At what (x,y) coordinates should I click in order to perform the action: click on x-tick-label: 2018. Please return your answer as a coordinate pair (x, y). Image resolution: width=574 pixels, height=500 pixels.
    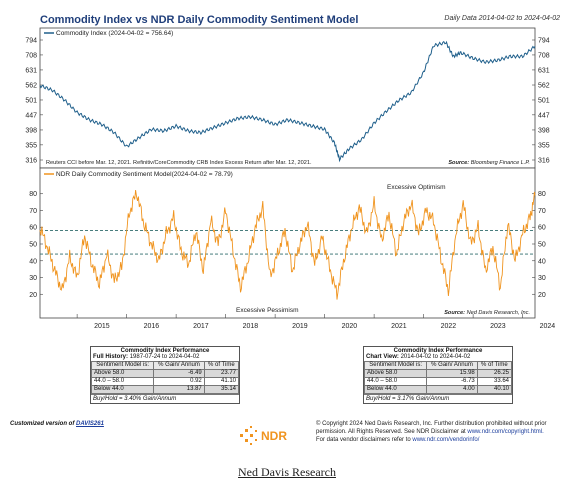
    Looking at the image, I should click on (251, 326).